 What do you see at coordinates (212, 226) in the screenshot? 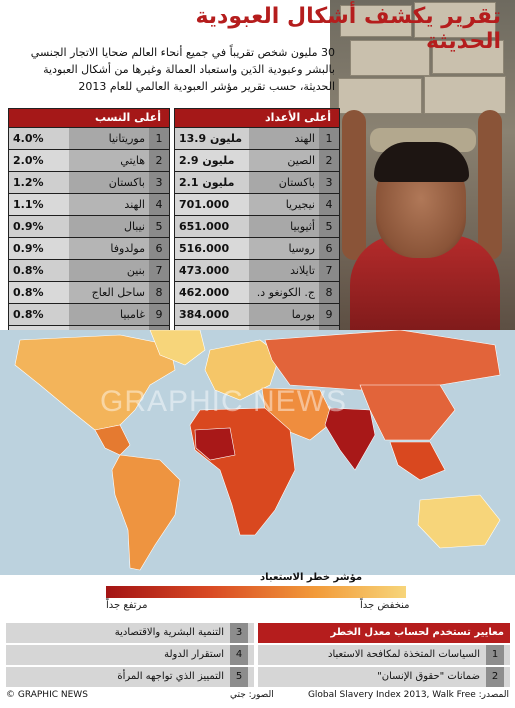
I see `row-value: 651.000` at bounding box center [212, 226].